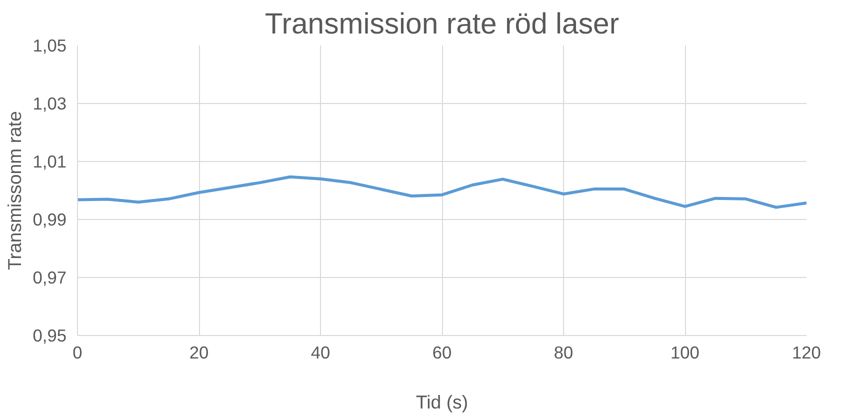  Describe the element at coordinates (14, 190) in the screenshot. I see `y-axis-title: Transmissonm rate` at that location.